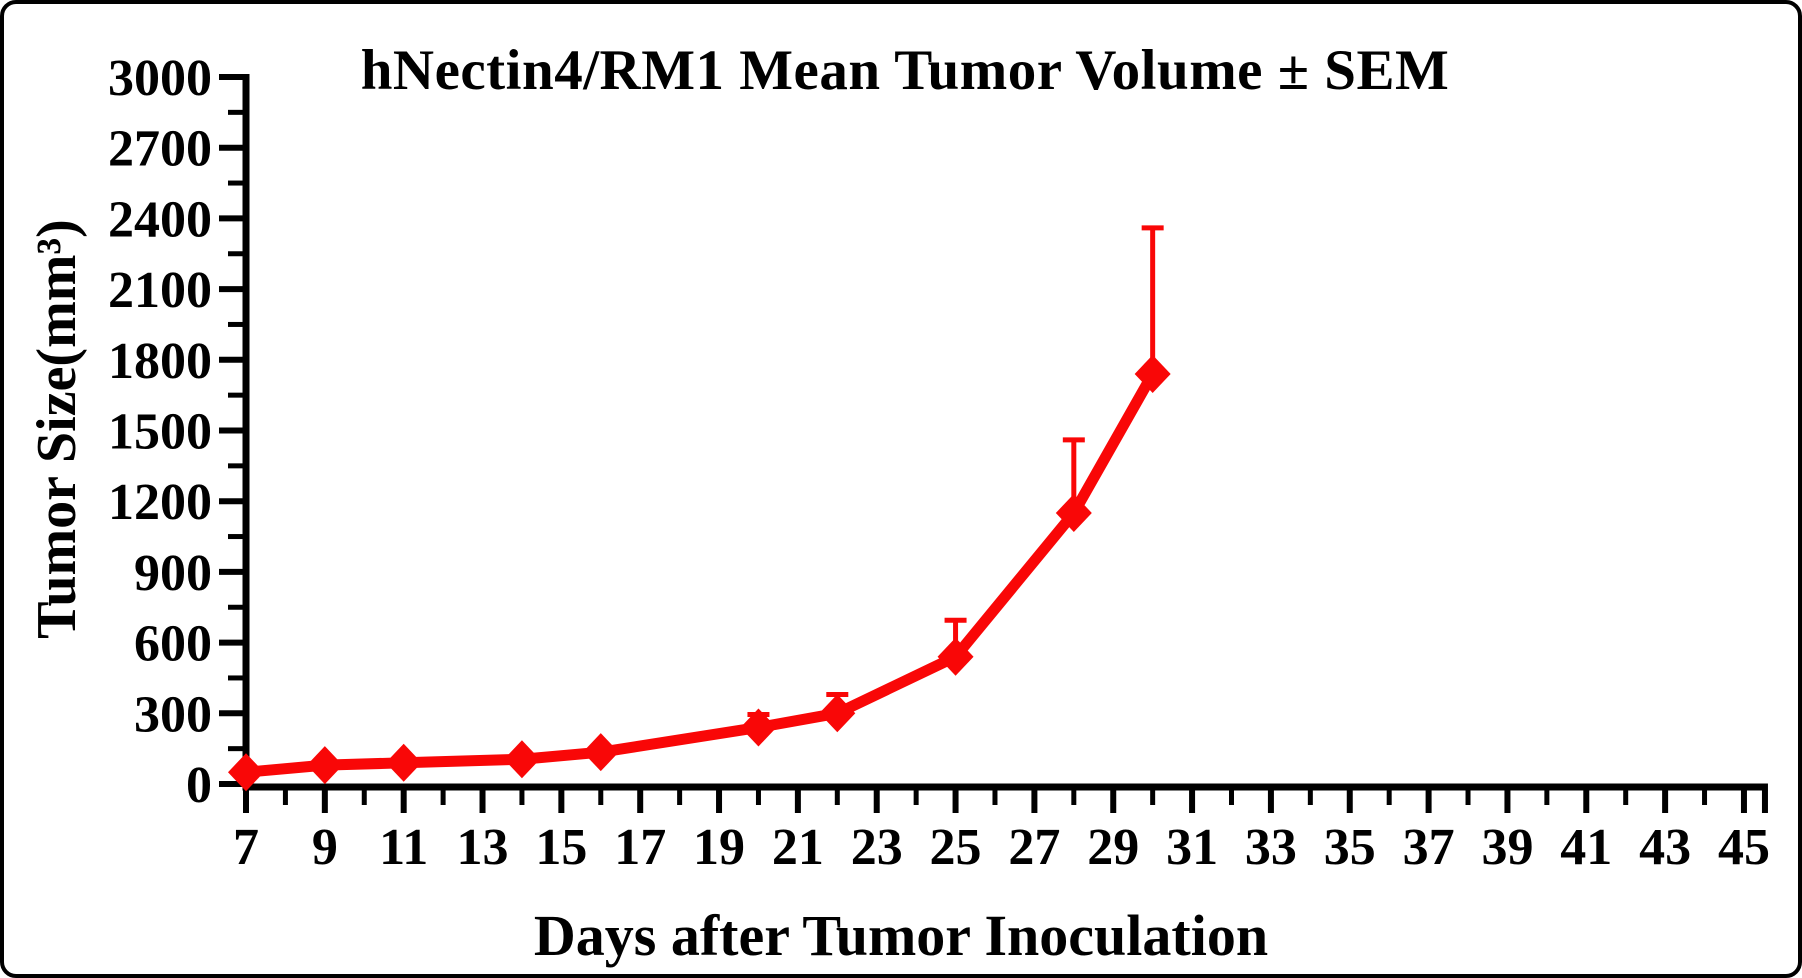 This screenshot has height=978, width=1802. What do you see at coordinates (483, 847) in the screenshot?
I see `x-tick-label: 13` at bounding box center [483, 847].